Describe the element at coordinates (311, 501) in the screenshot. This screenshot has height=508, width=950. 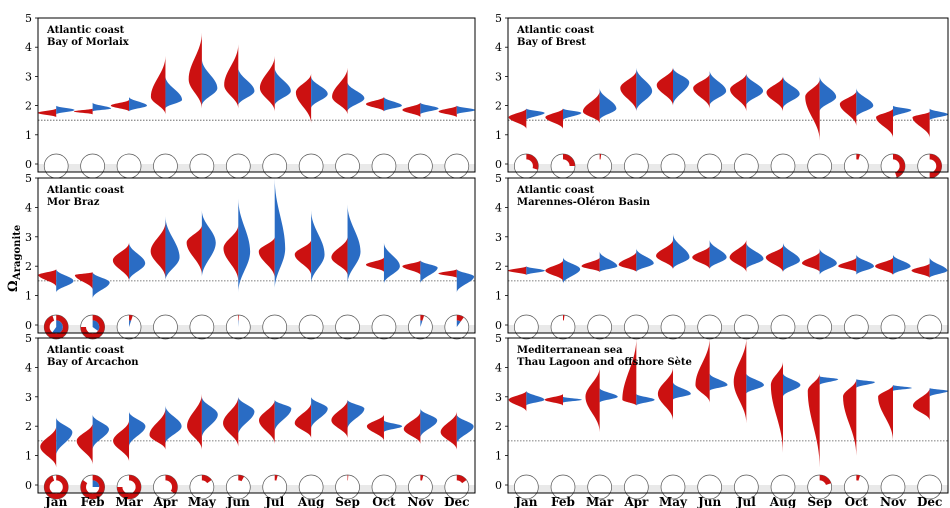
I see `x-tick-label: Aug` at that location.